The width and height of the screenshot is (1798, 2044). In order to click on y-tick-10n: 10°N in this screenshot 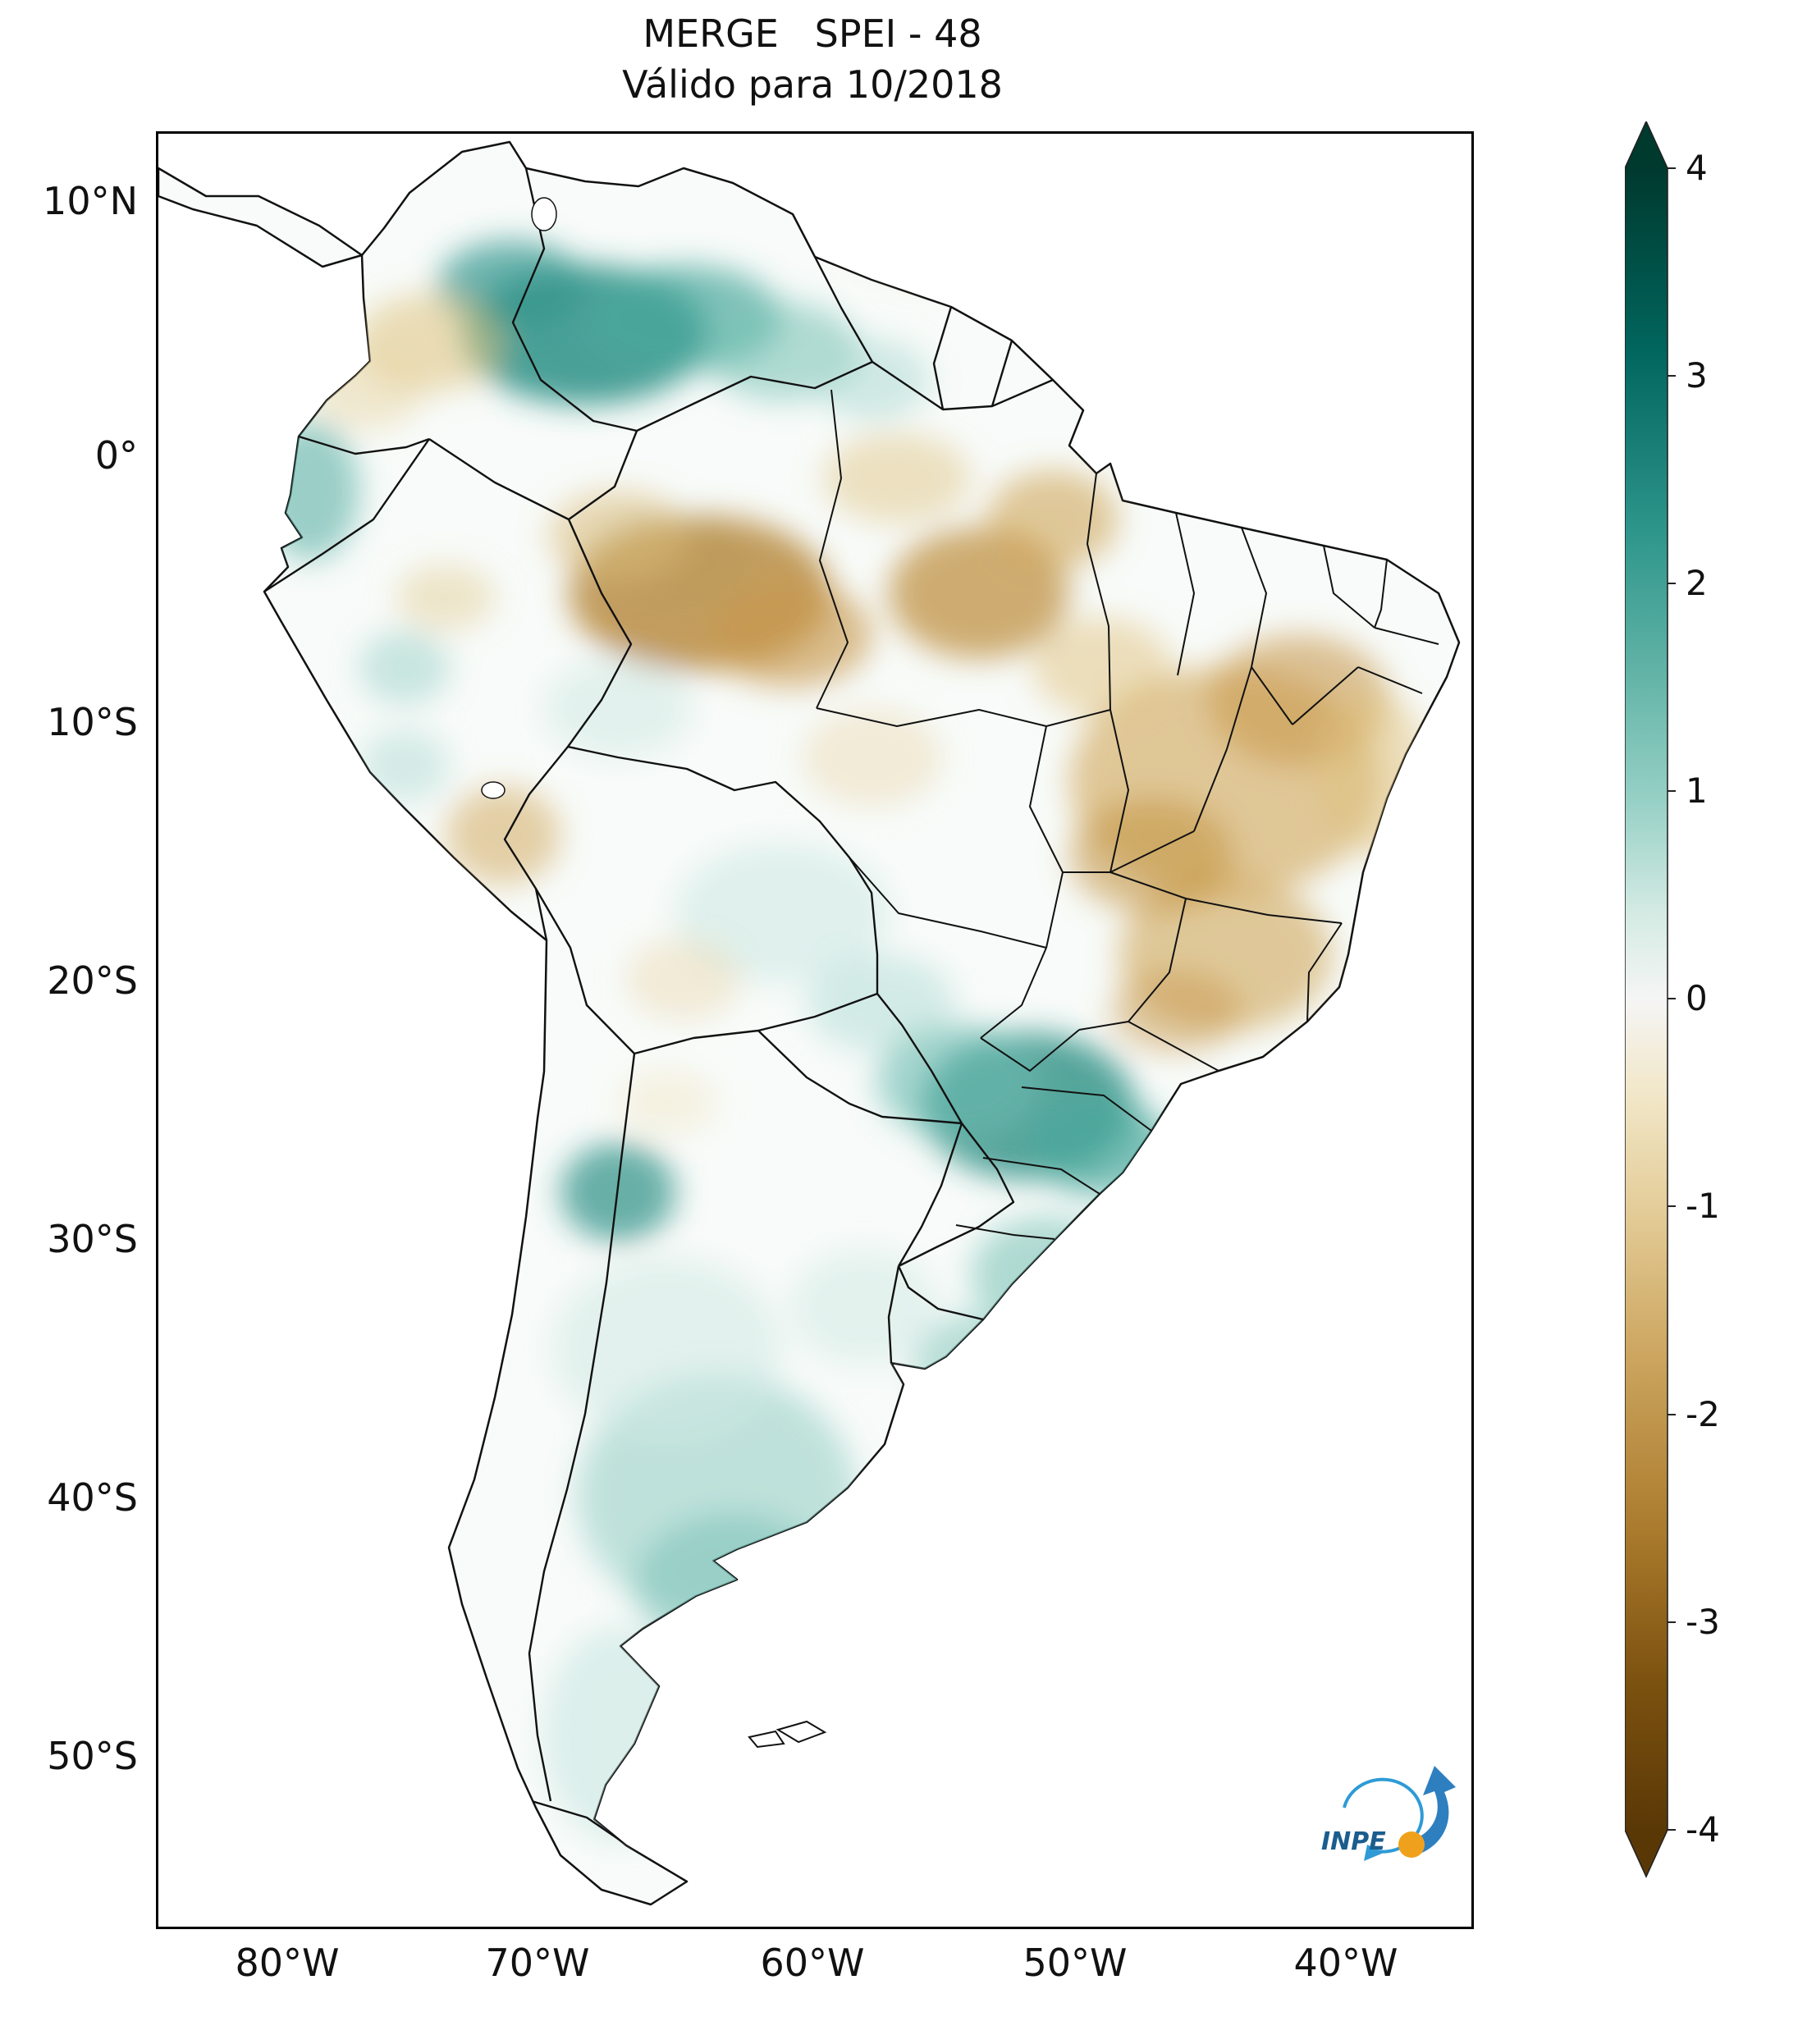, I will do `click(90, 201)`.